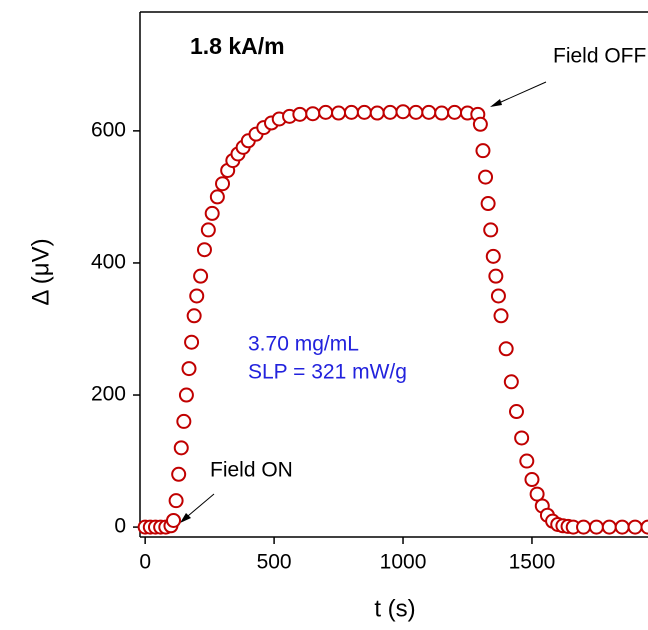  Describe the element at coordinates (327, 372) in the screenshot. I see `slp: SLP = 321 mW/g` at that location.